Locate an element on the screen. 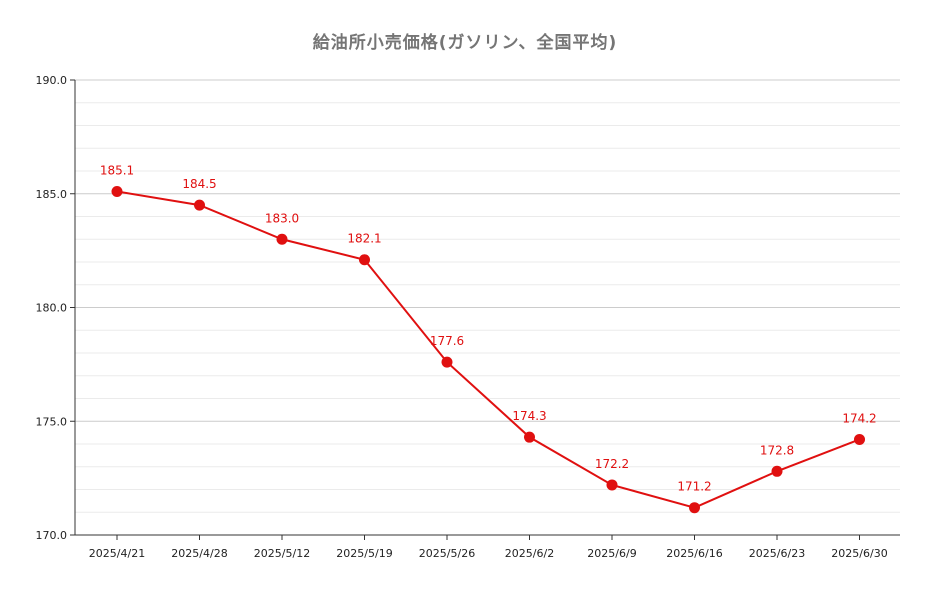  y-tick-label: 170.0 is located at coordinates (52, 535).